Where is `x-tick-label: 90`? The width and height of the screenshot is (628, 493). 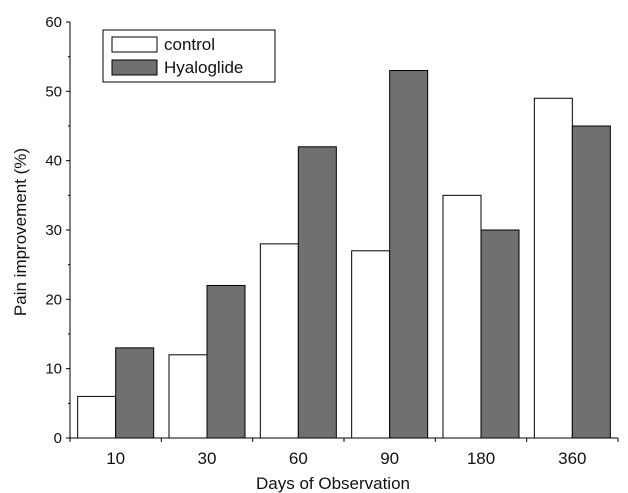 x-tick-label: 90 is located at coordinates (389, 458).